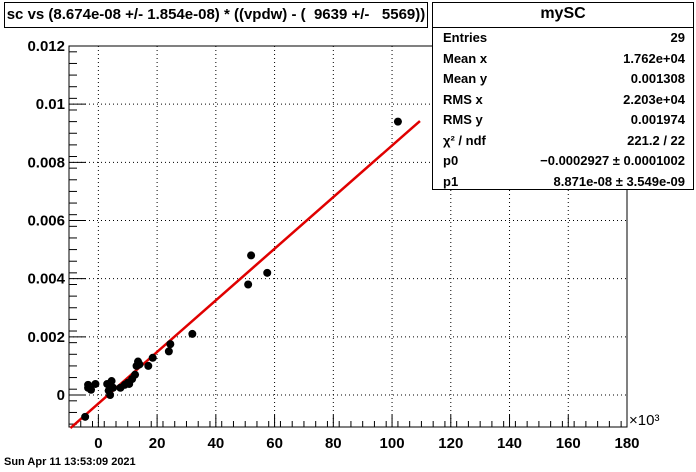  I want to click on stats-key: Entries, so click(465, 37).